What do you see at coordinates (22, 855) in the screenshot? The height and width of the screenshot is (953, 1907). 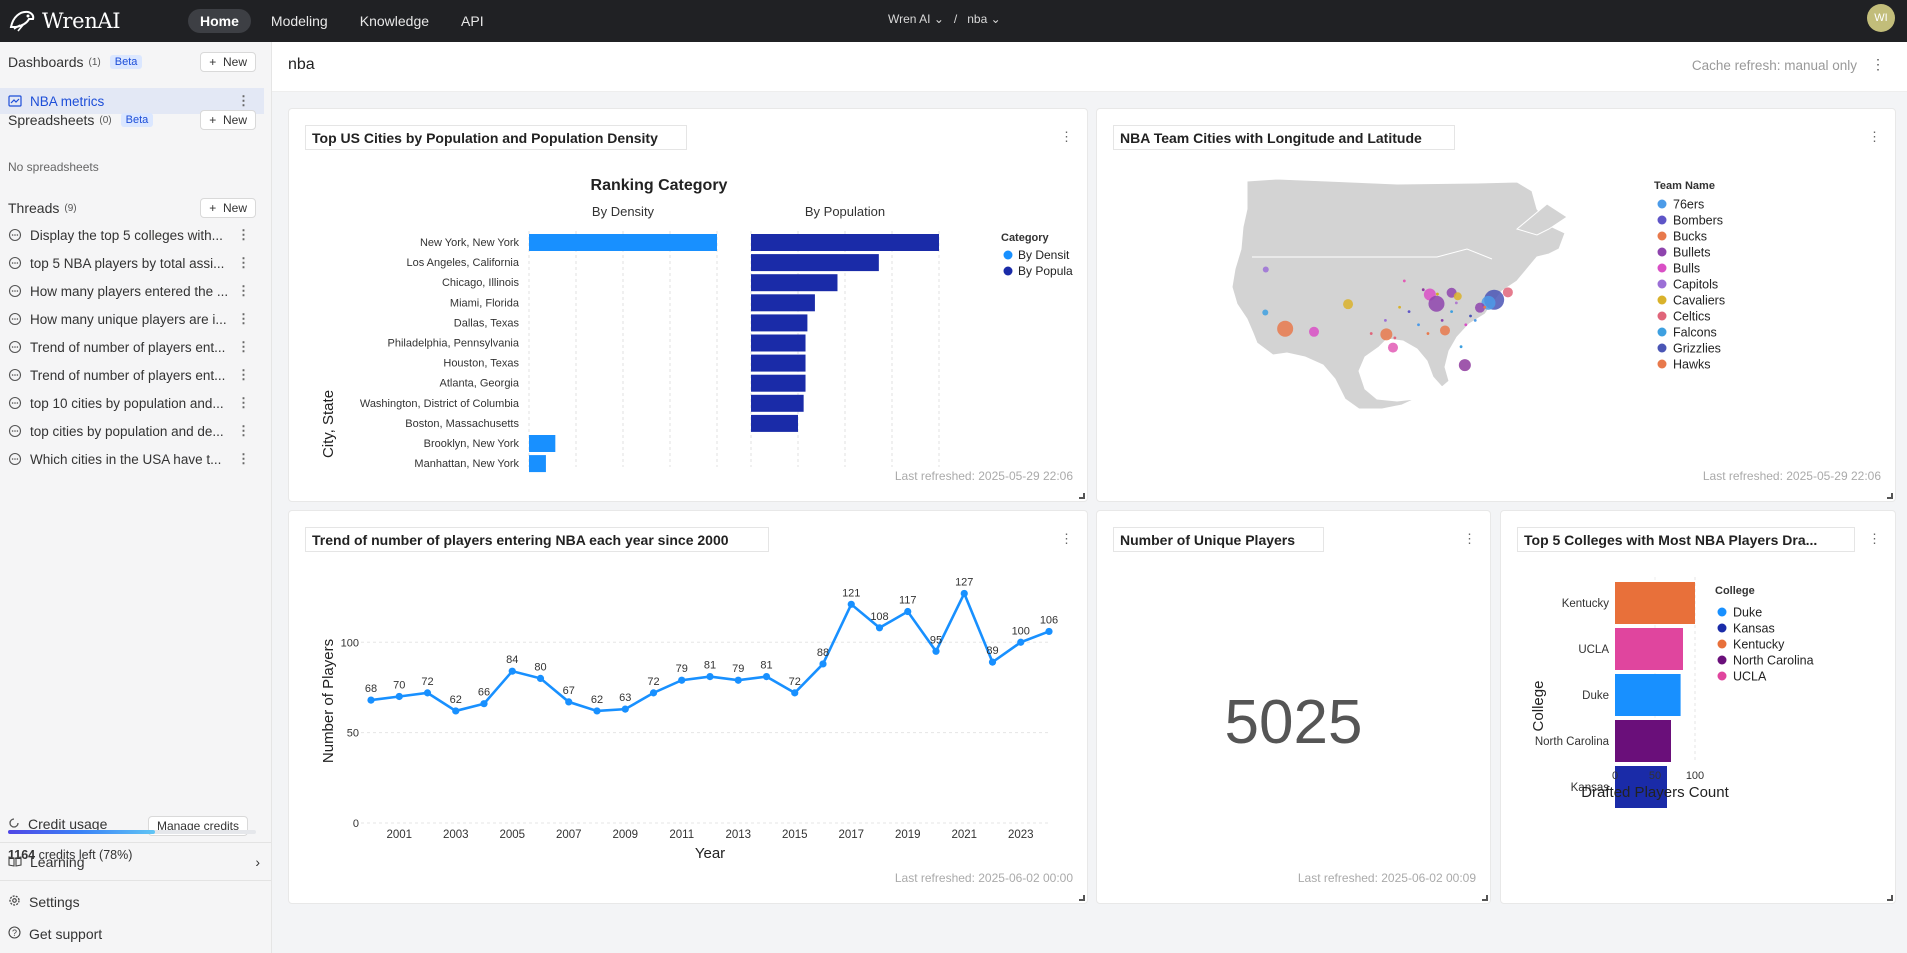 I see `credit-amount: 1164` at bounding box center [22, 855].